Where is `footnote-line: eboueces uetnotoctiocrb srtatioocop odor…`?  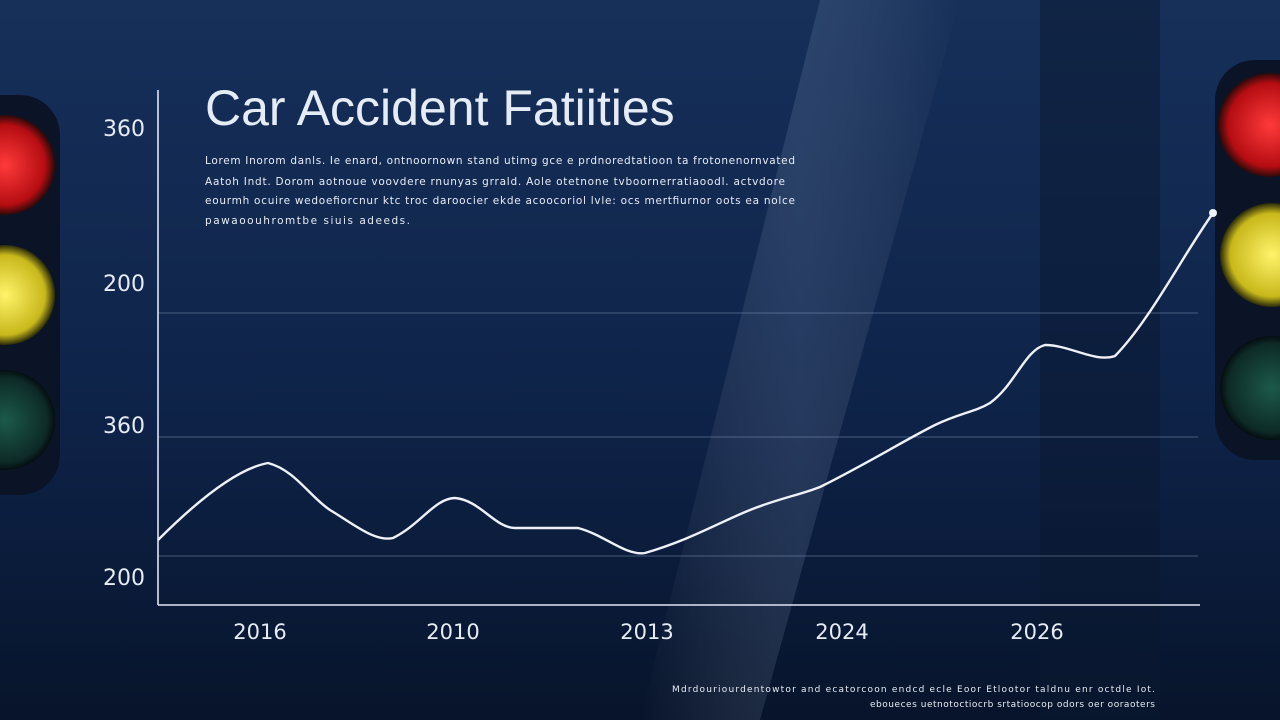 footnote-line: eboueces uetnotoctiocrb srtatioocop odor… is located at coordinates (1012, 705).